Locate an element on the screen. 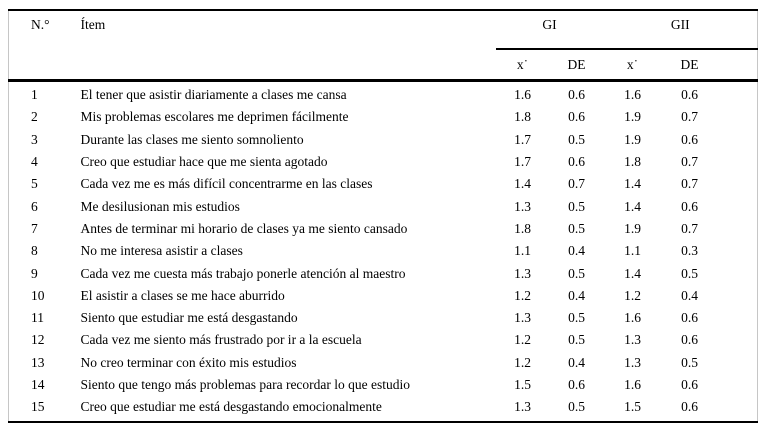  row-number: 9 is located at coordinates (34, 273).